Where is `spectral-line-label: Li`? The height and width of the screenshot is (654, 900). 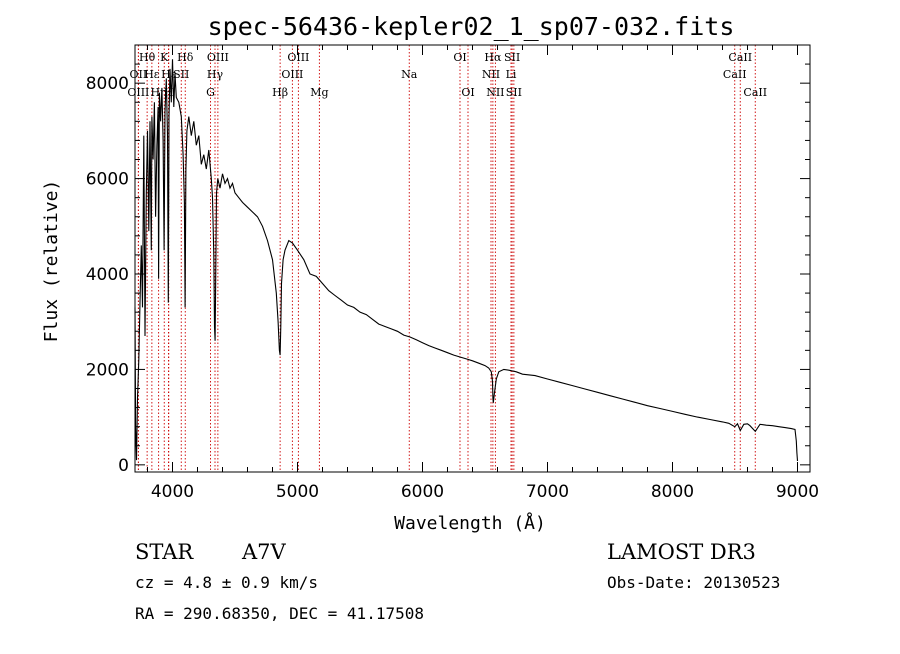
spectral-line-label: Li is located at coordinates (511, 74).